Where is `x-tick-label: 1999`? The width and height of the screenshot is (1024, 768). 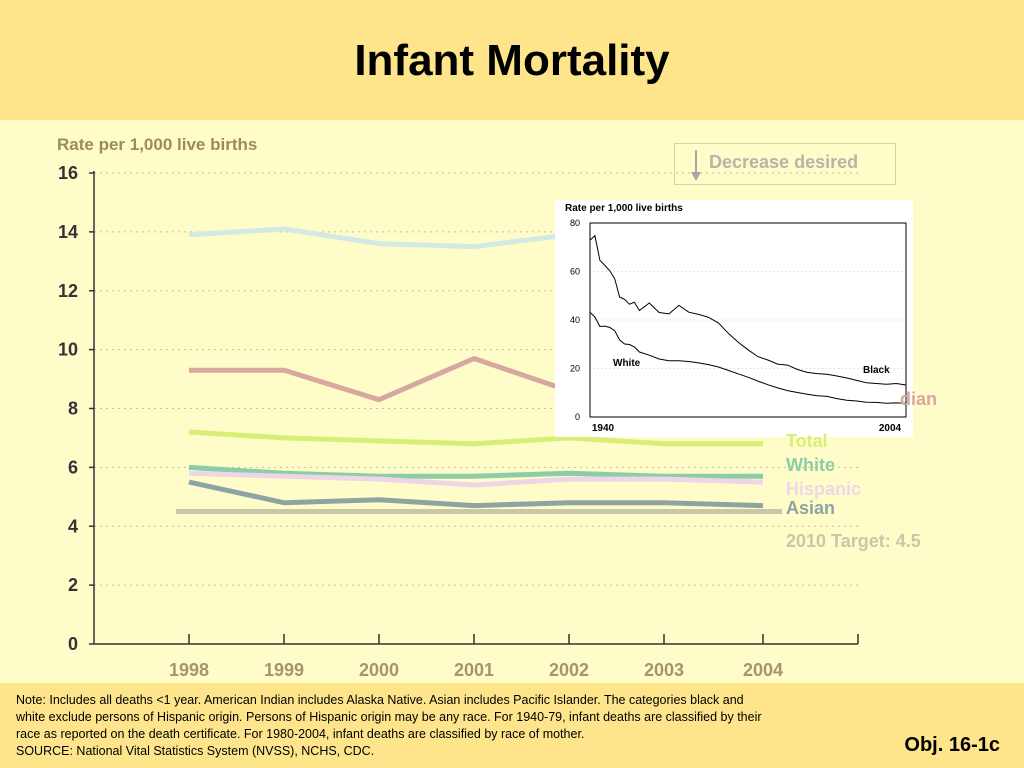
x-tick-label: 1999 is located at coordinates (284, 670).